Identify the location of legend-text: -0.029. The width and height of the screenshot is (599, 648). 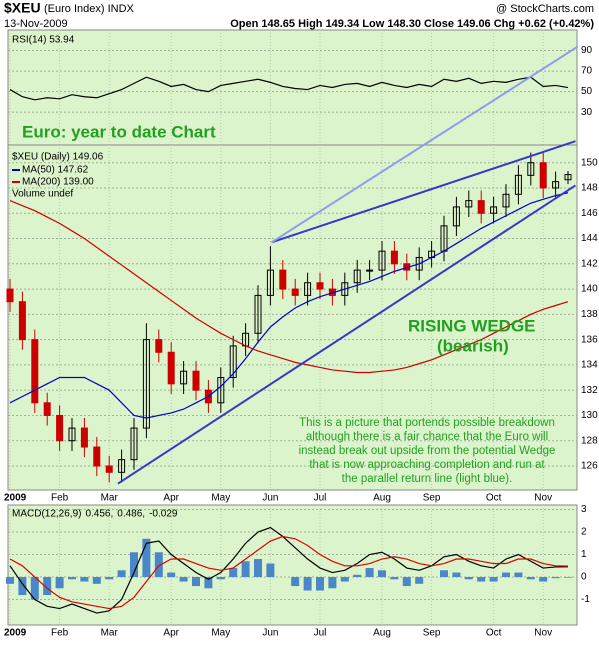
(163, 514).